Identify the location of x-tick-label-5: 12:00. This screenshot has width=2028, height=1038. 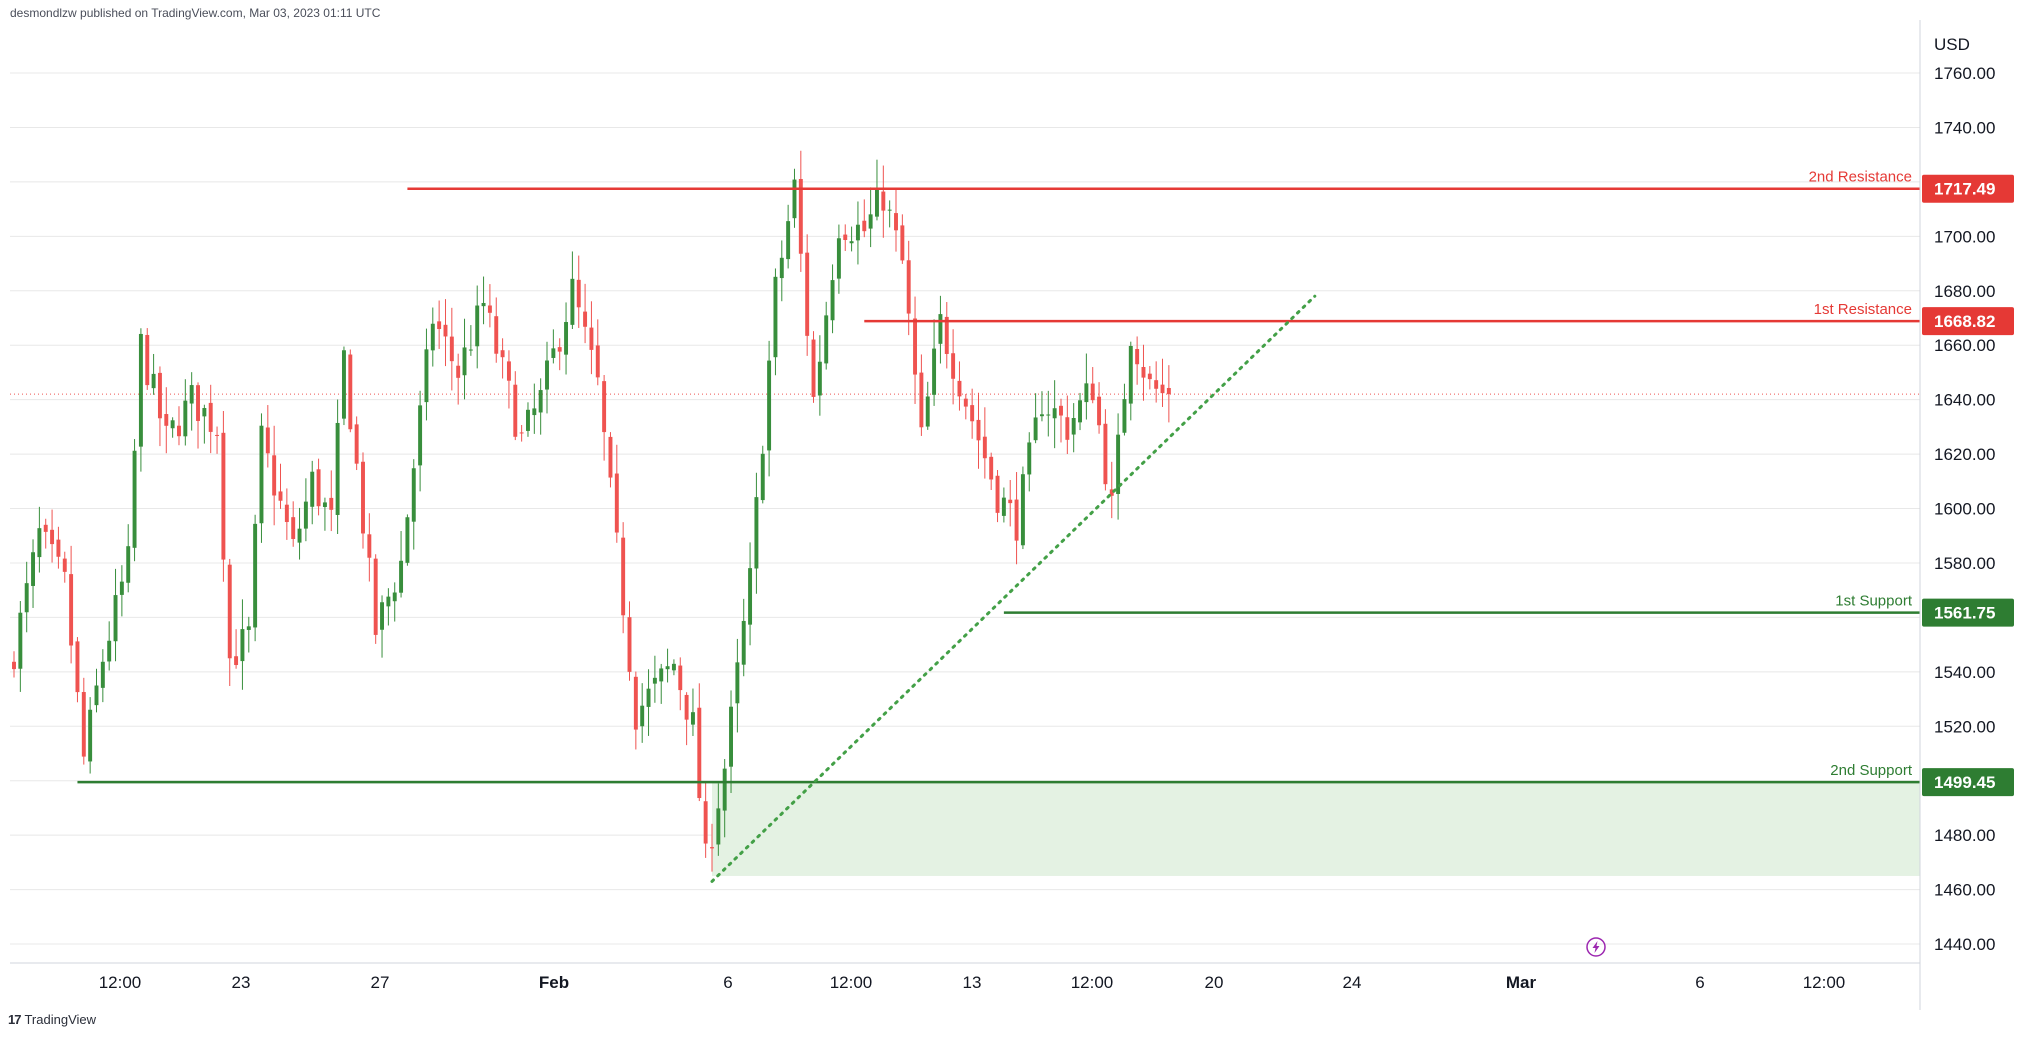
(851, 982).